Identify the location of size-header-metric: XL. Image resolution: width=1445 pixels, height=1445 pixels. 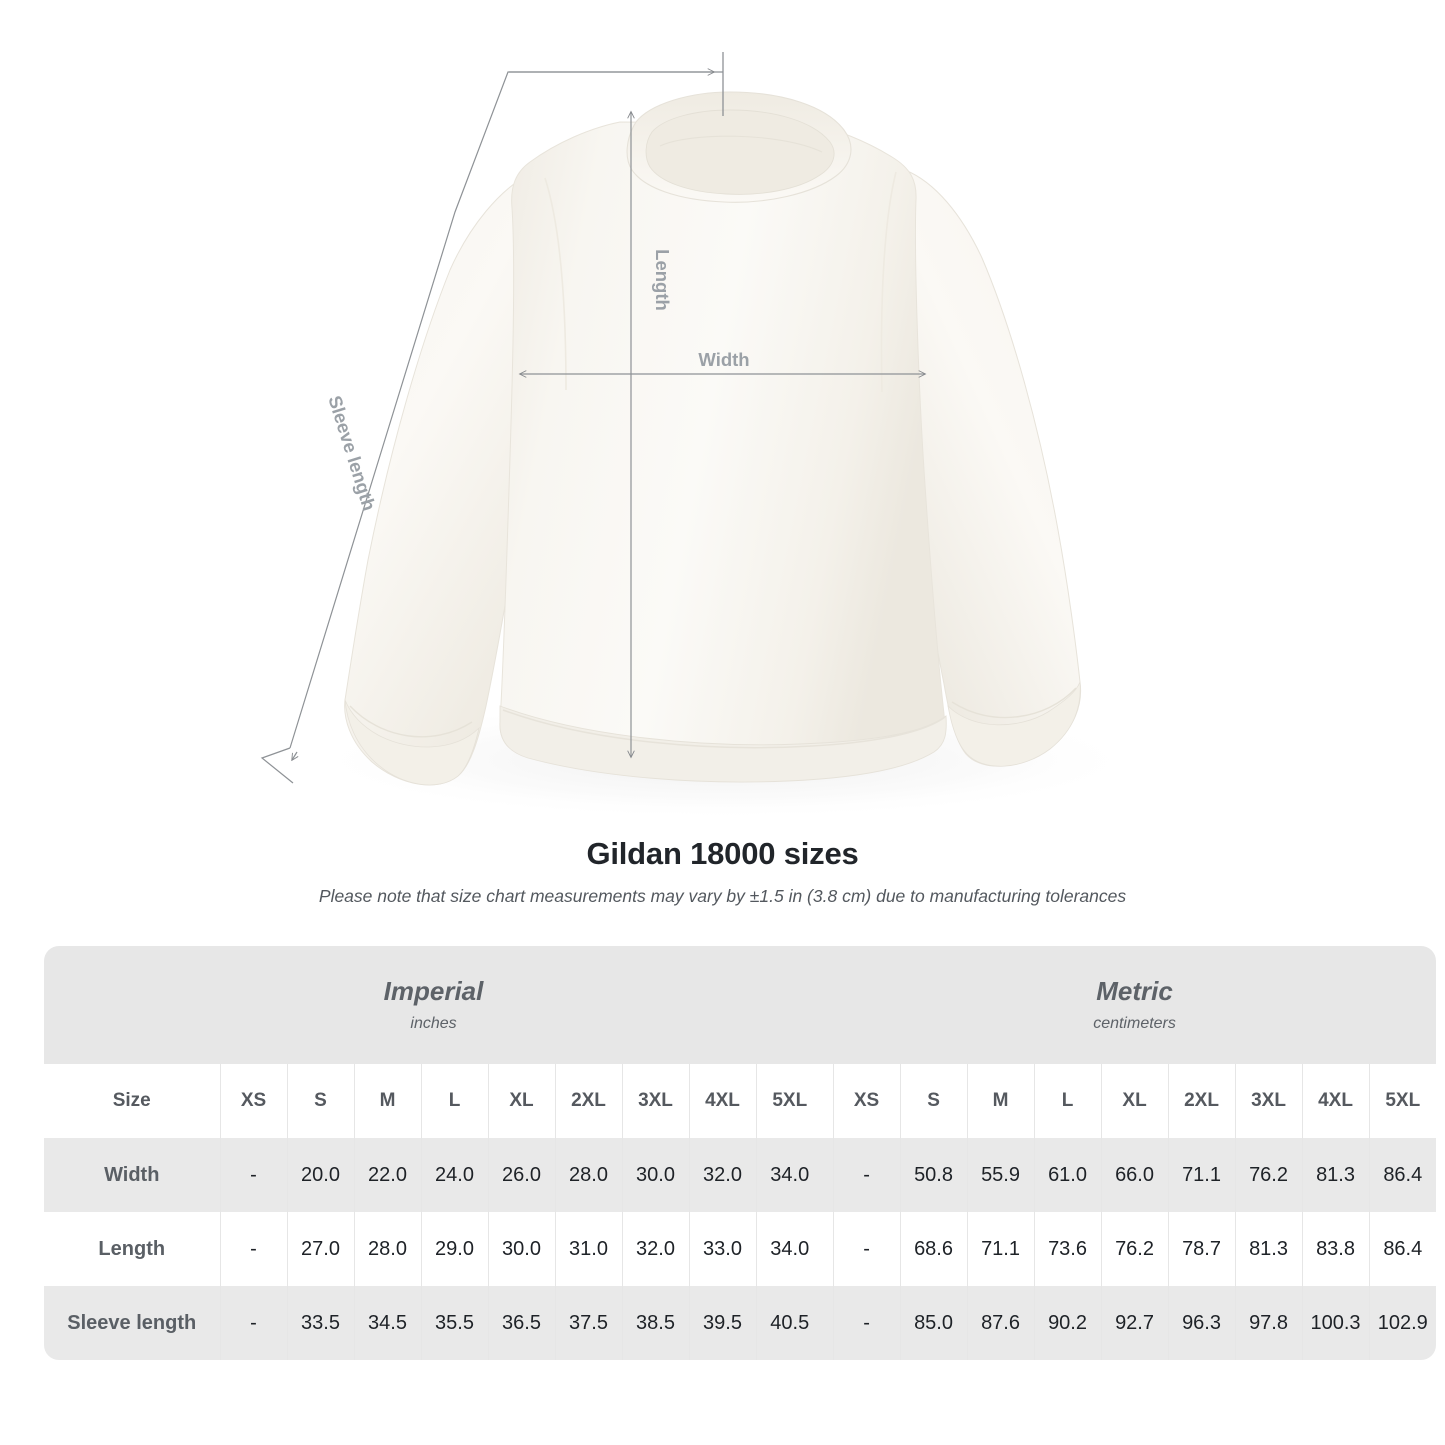
(1134, 1101).